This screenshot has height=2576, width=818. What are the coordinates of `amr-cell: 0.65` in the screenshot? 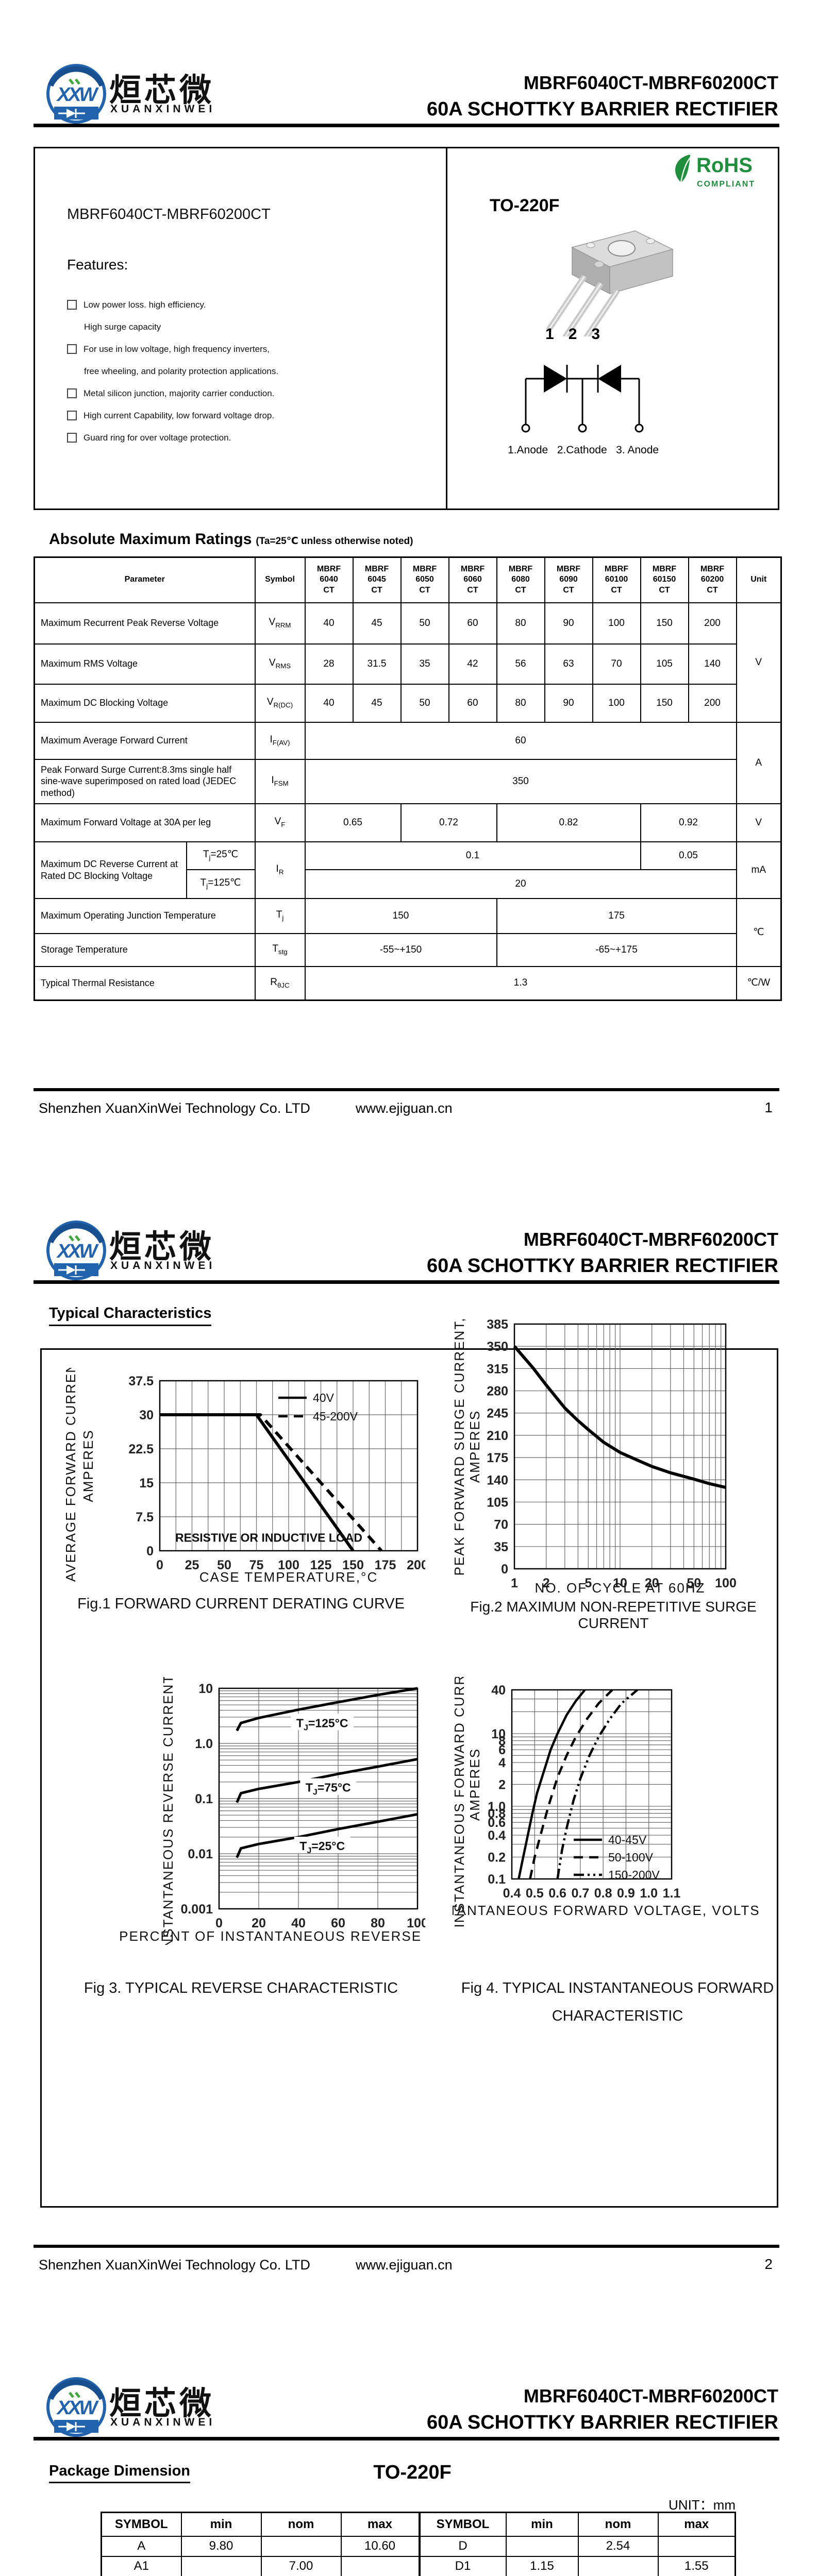 It's located at (353, 823).